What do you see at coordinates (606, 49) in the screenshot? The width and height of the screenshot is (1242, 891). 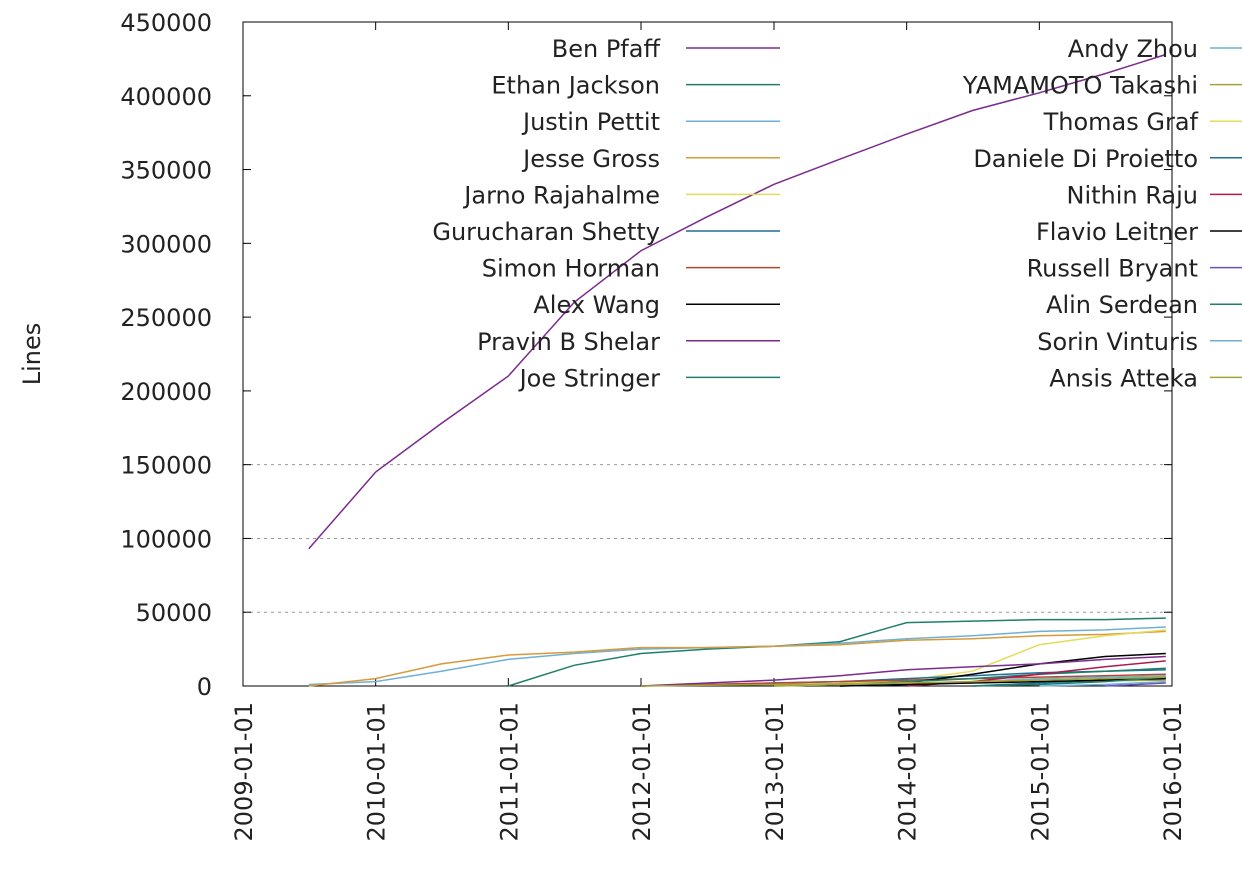 I see `legend-label: Ben Pfaff` at bounding box center [606, 49].